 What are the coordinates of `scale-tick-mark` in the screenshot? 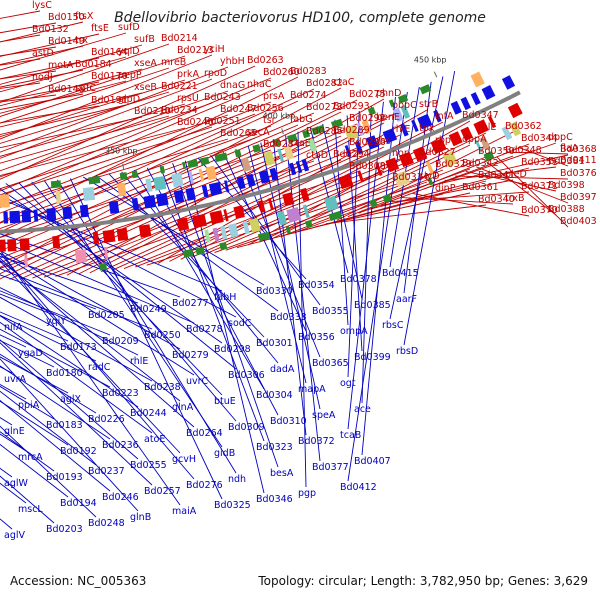 It's located at (435, 74).